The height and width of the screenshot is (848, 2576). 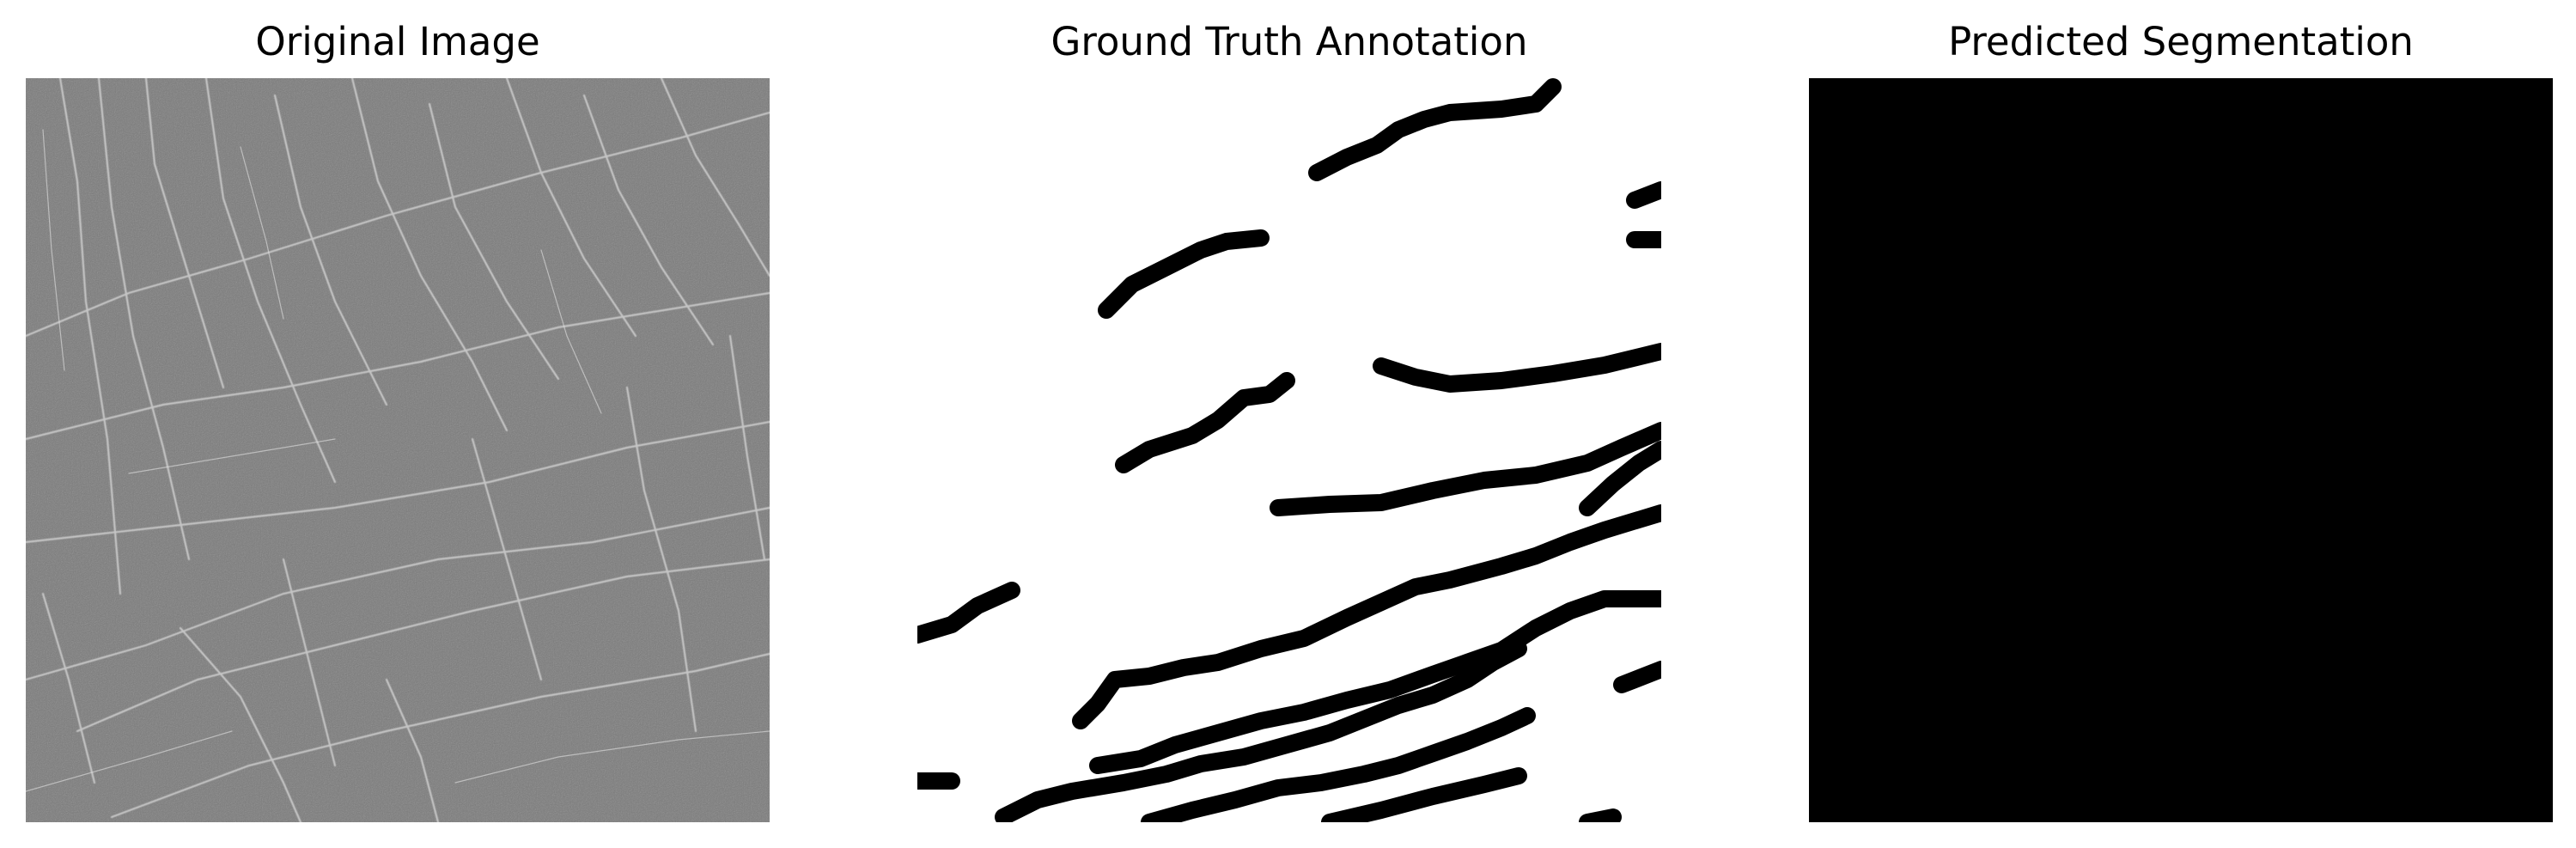 I want to click on panel-title-original: Original Image, so click(x=397, y=41).